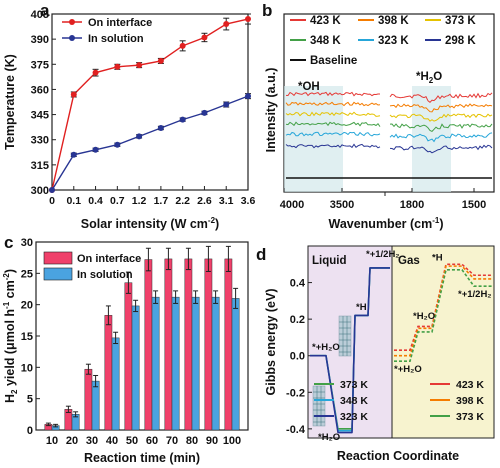  Describe the element at coordinates (470, 401) in the screenshot. I see `legend-label-d-gas: 398 K` at that location.